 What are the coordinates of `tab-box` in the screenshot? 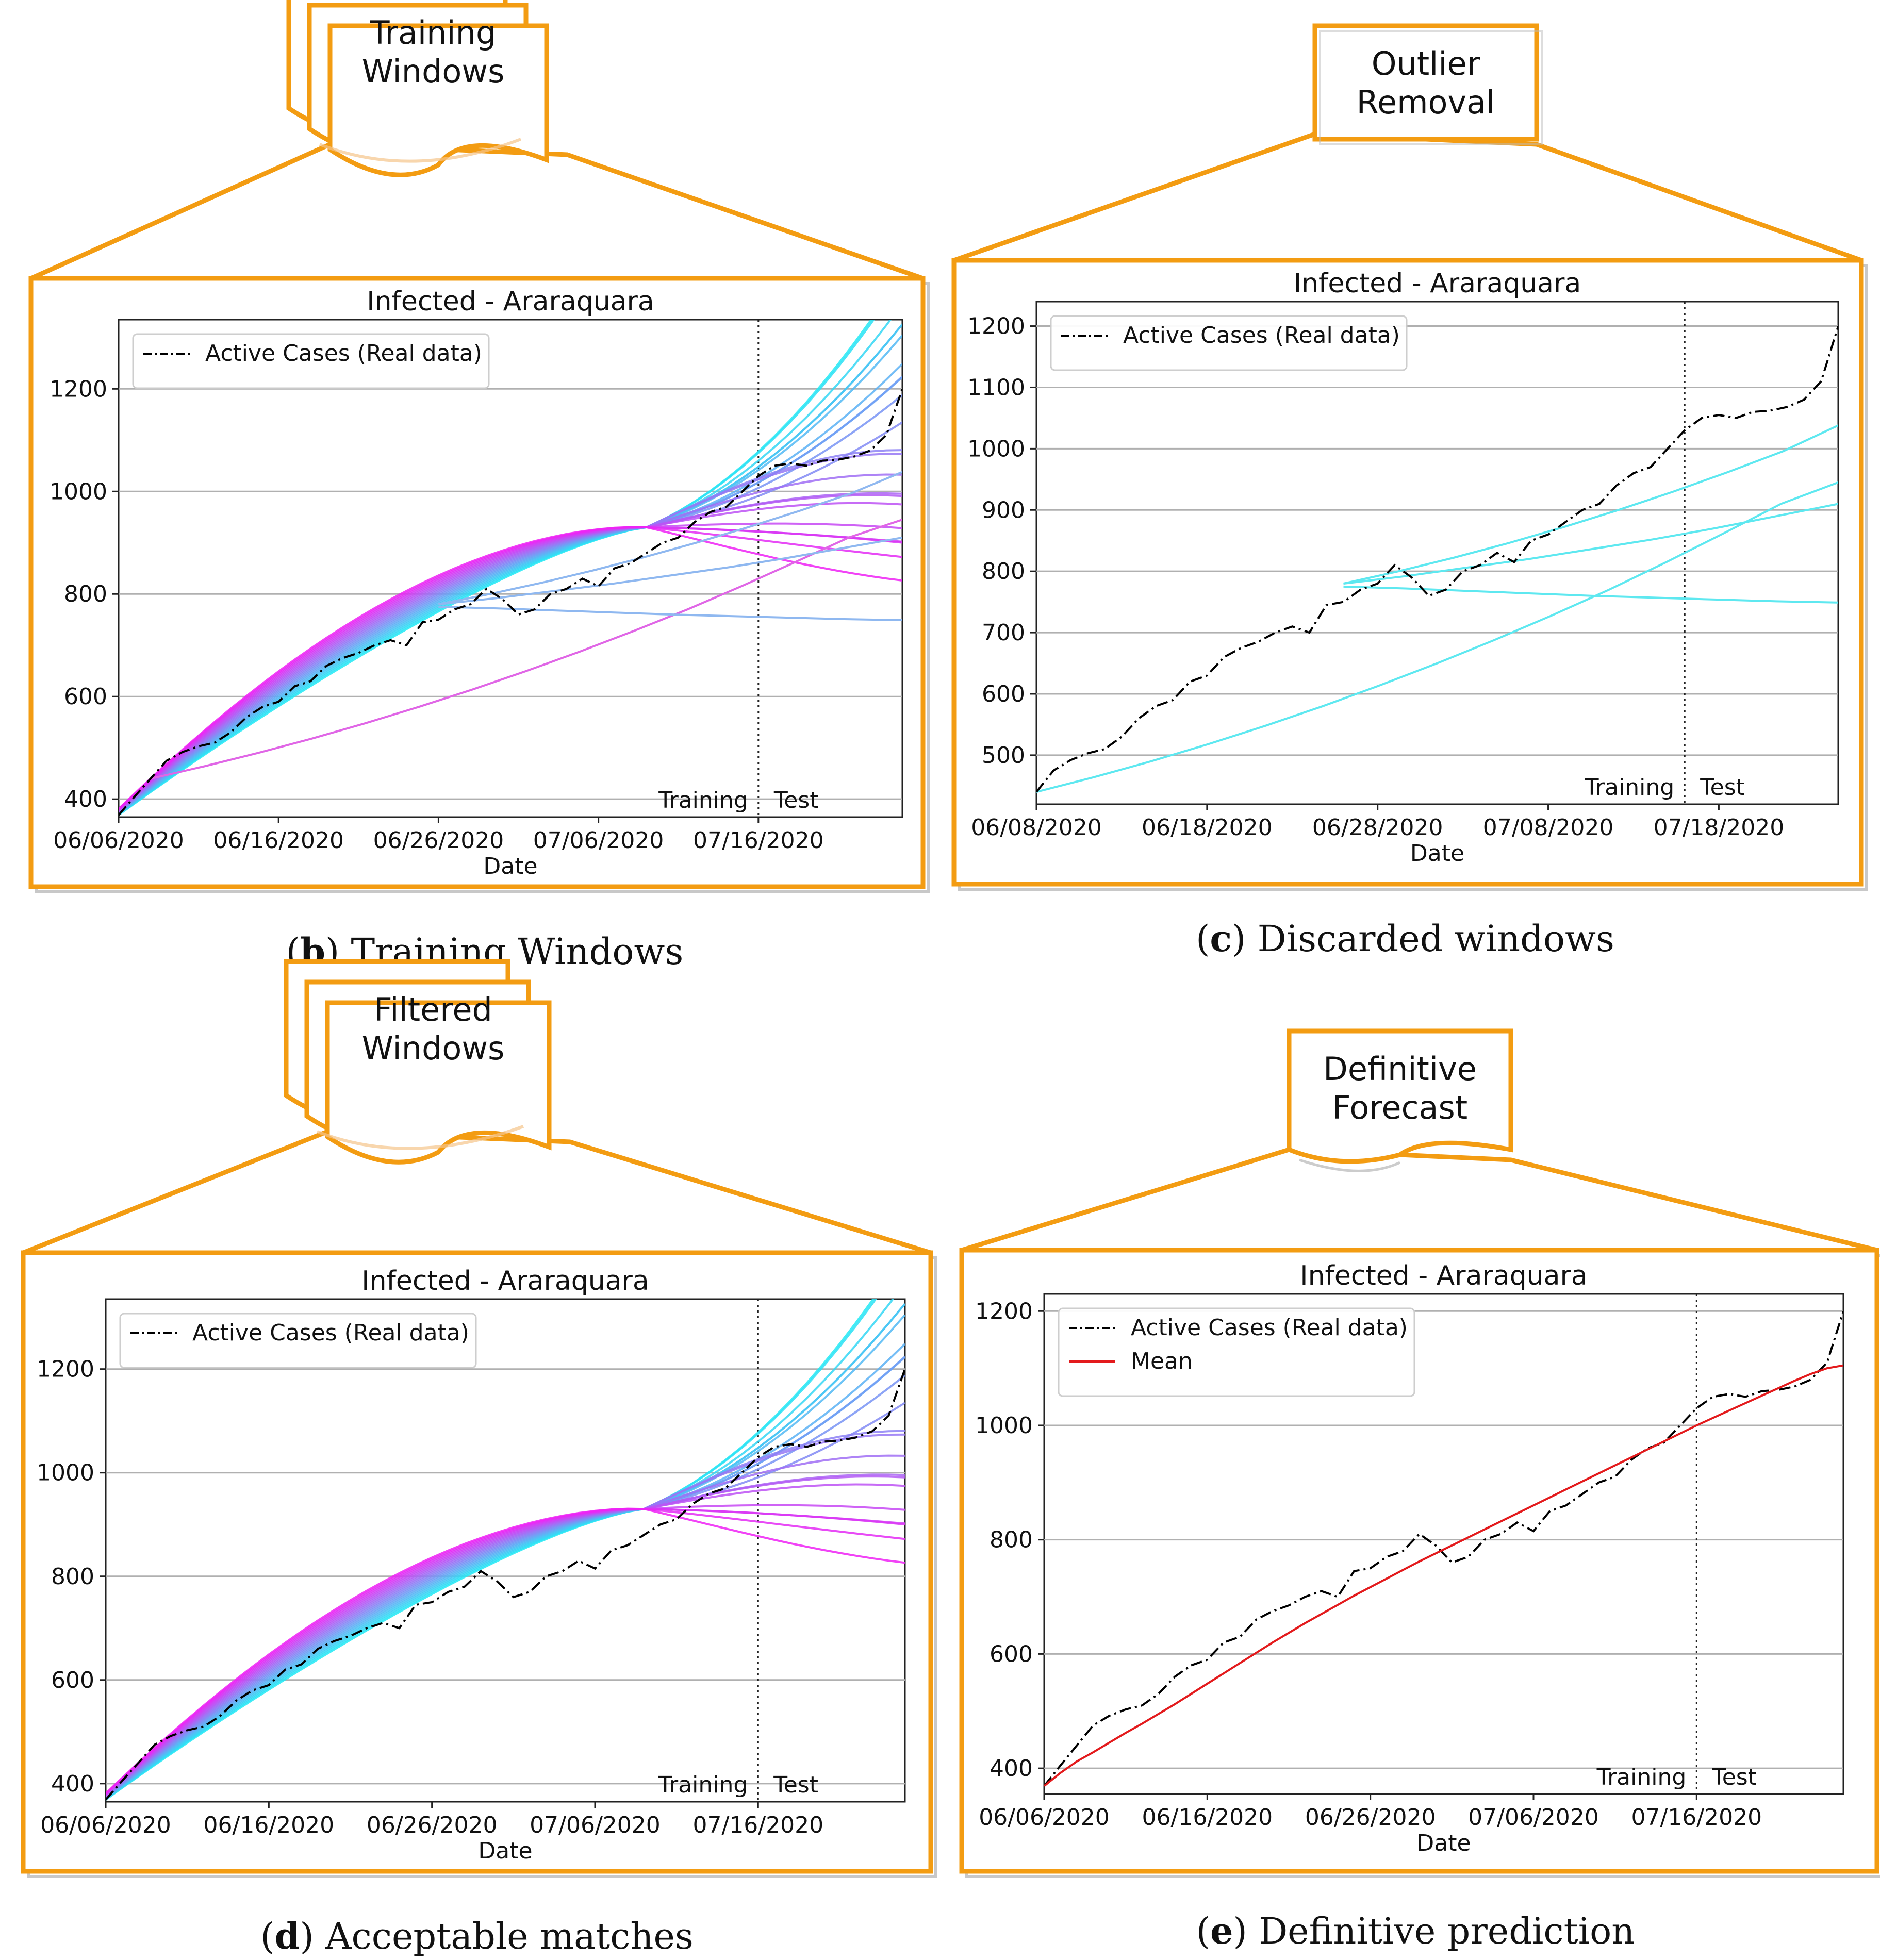 It's located at (1425, 82).